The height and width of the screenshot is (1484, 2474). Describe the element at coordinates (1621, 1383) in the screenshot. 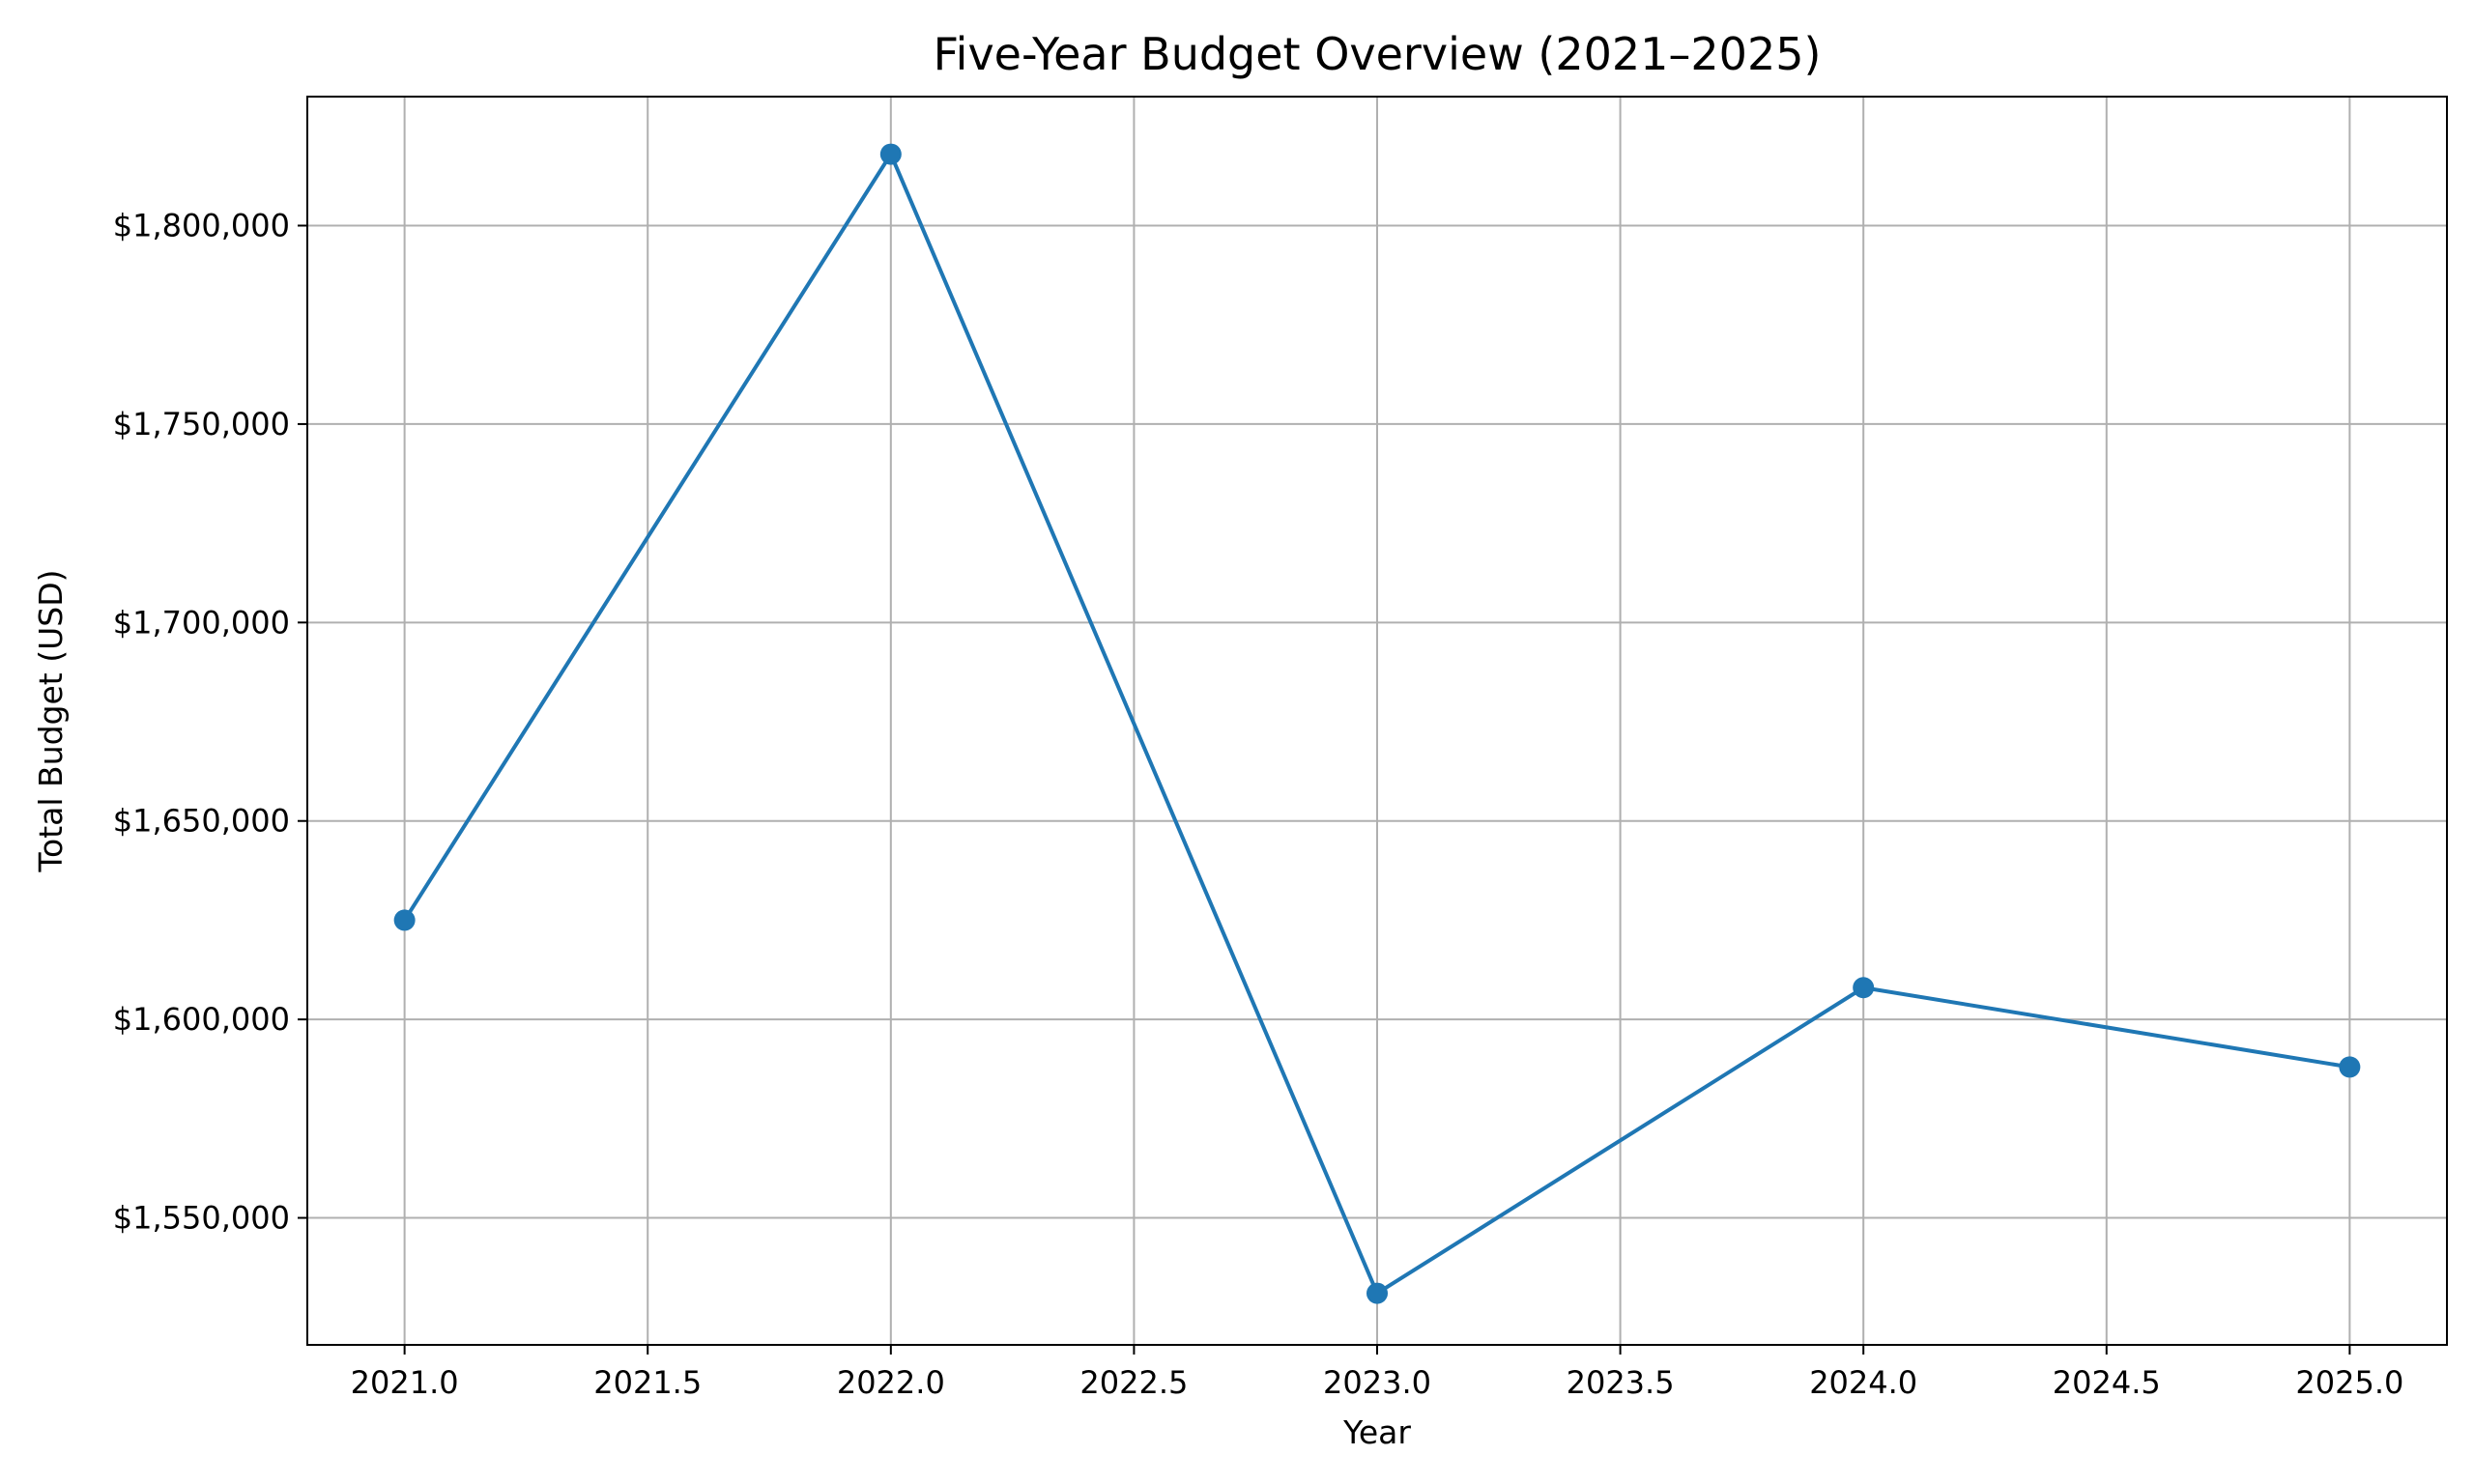

I see `x-tick-label: 2023.5` at that location.